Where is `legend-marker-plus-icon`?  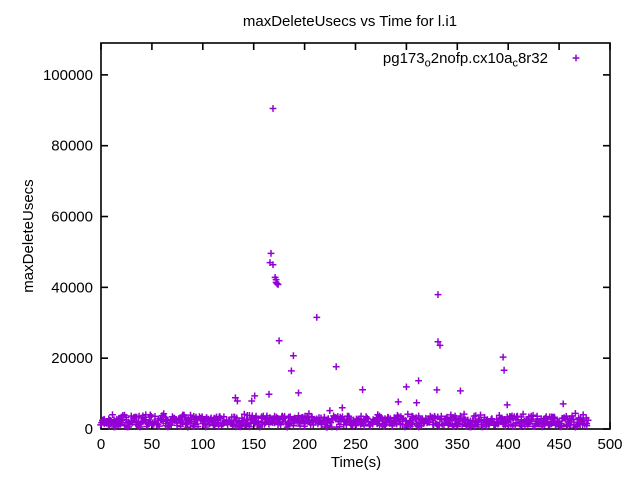 legend-marker-plus-icon is located at coordinates (576, 58).